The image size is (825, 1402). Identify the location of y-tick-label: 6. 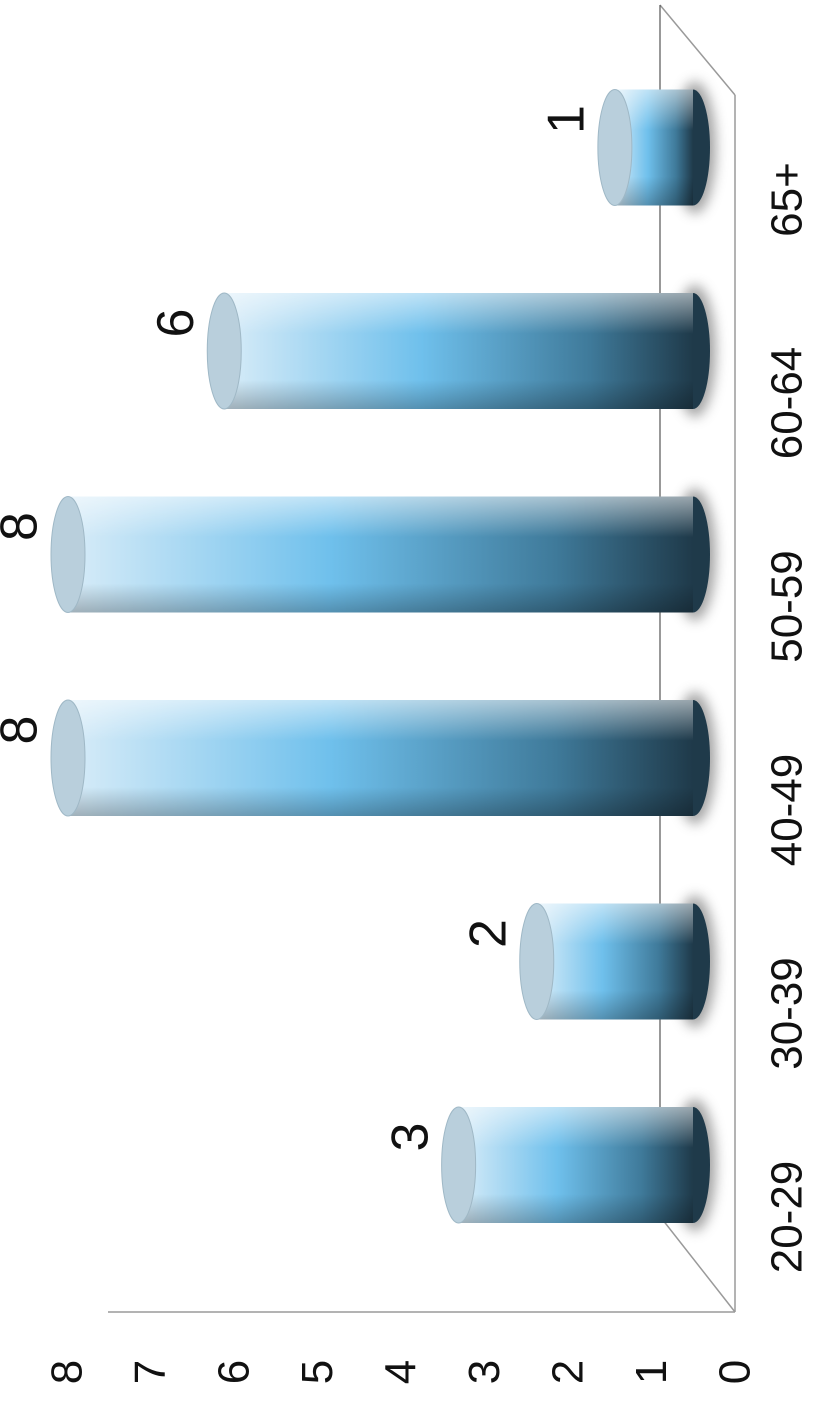
(234, 1372).